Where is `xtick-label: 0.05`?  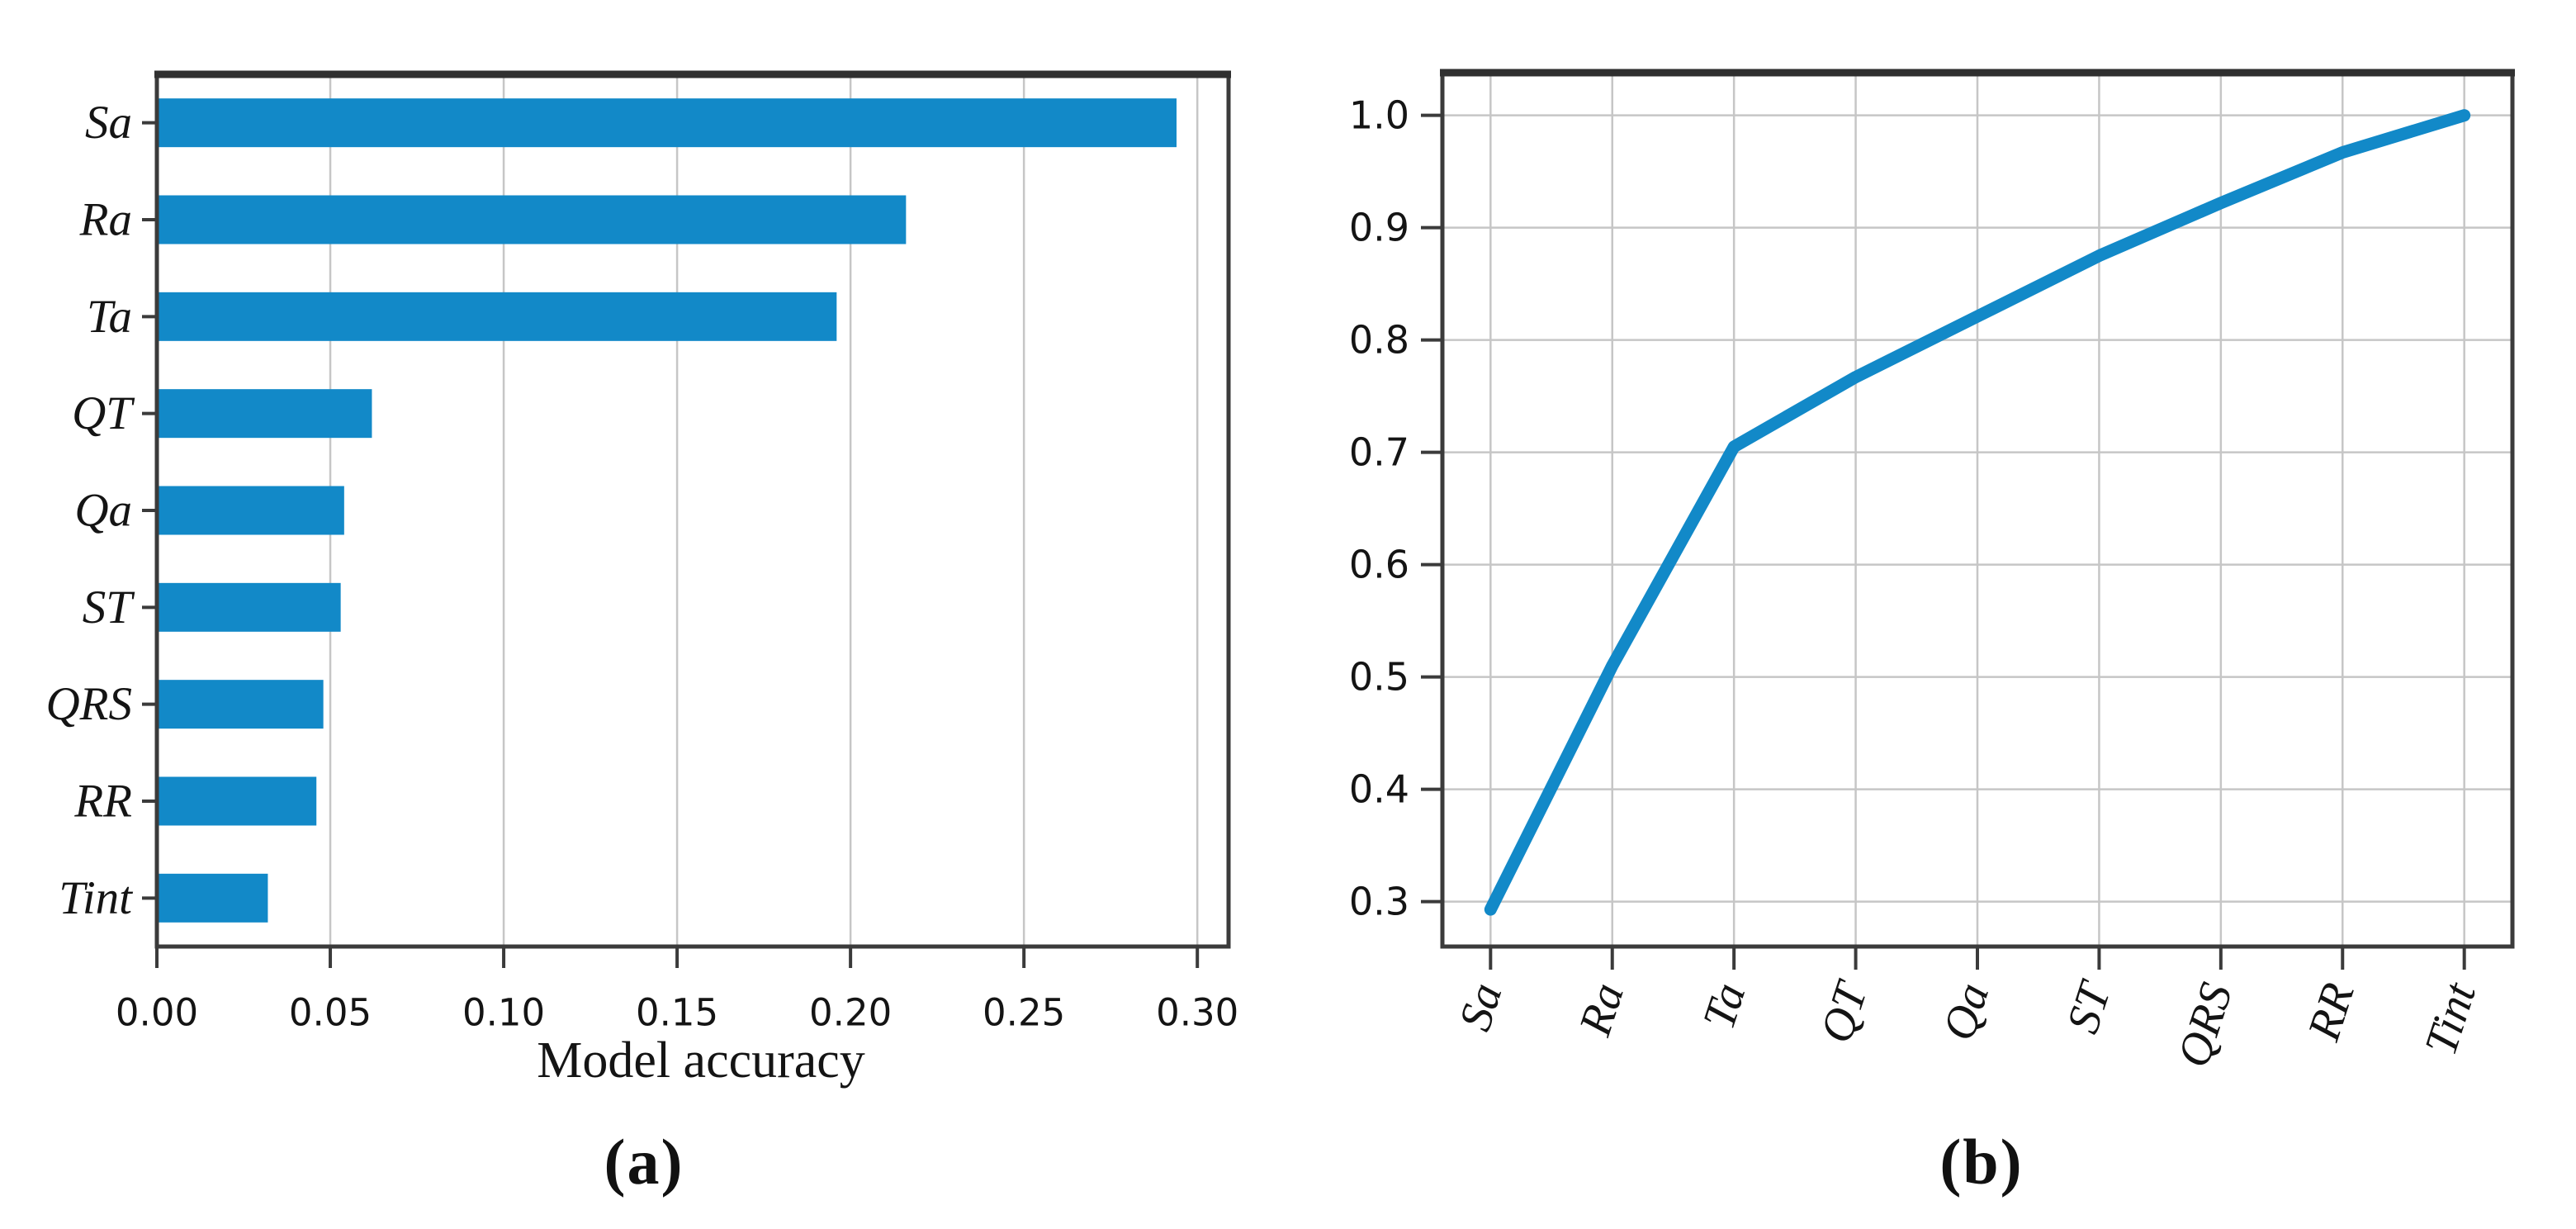 xtick-label: 0.05 is located at coordinates (330, 1013).